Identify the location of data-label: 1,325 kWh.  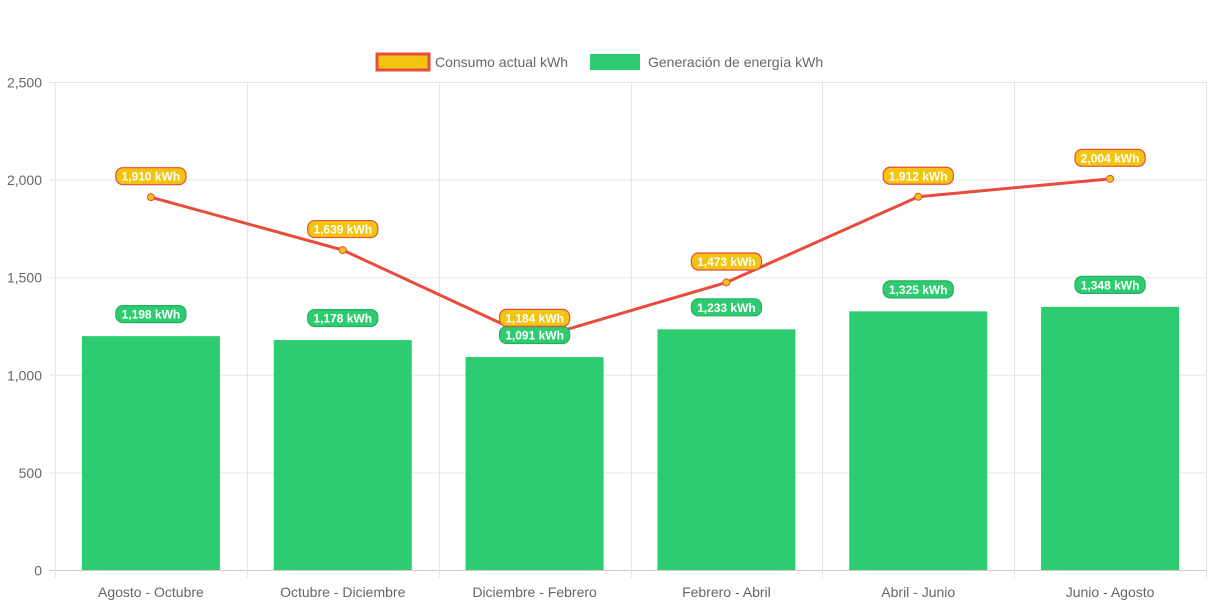
(918, 290).